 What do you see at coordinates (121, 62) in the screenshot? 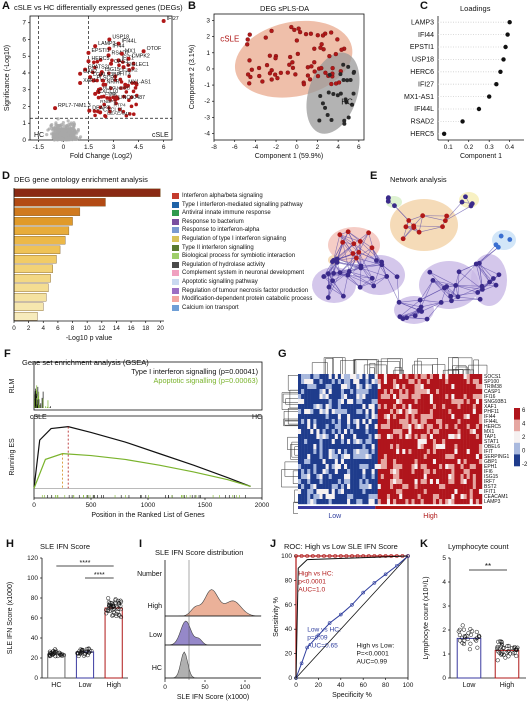
I see `gene-label: OAS3` at bounding box center [121, 62].